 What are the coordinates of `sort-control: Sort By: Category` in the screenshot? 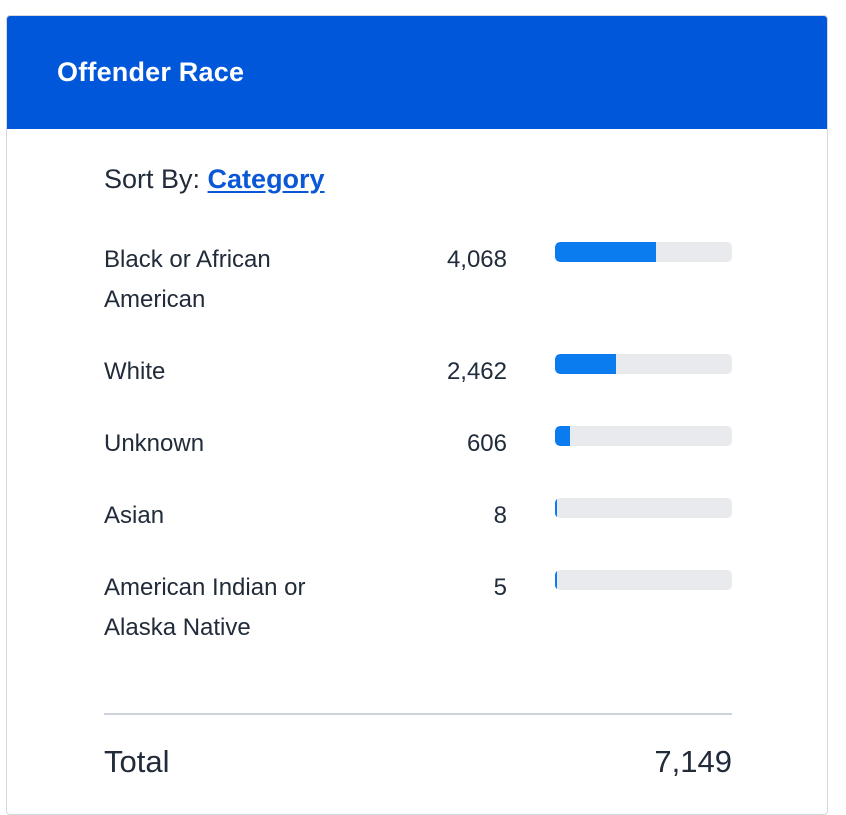 It's located at (214, 179).